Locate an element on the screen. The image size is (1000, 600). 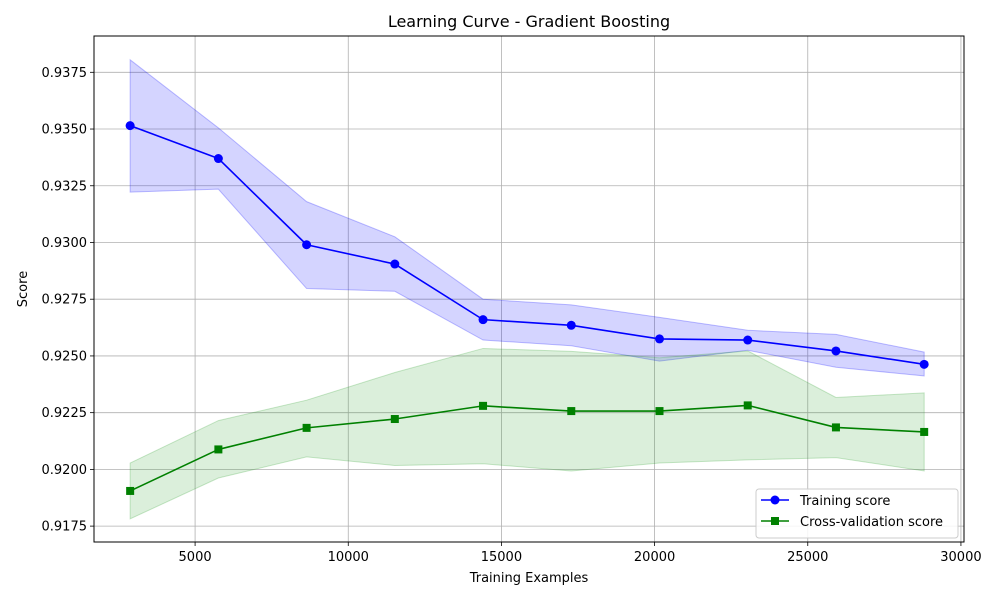
y-tick-label: 0.9300 is located at coordinates (65, 243).